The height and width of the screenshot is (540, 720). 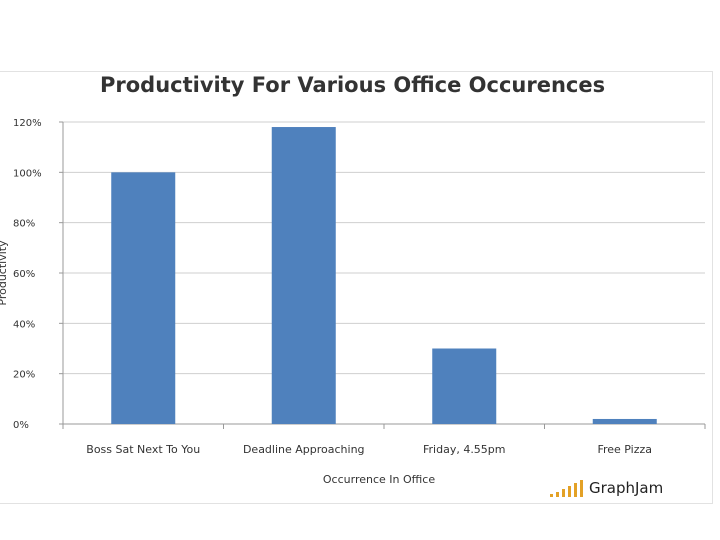 I want to click on y-tick-label: 60%, so click(x=24, y=274).